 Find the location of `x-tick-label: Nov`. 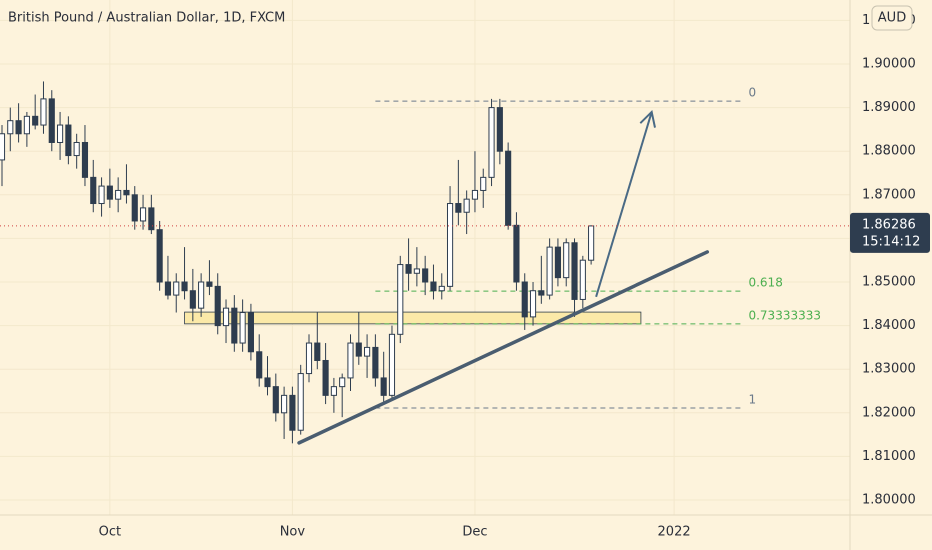

x-tick-label: Nov is located at coordinates (293, 532).